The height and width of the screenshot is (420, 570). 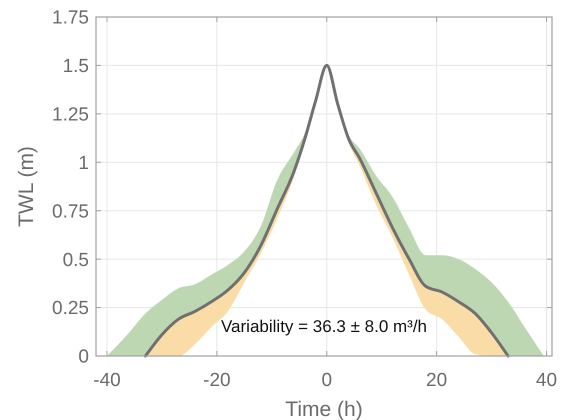 What do you see at coordinates (217, 380) in the screenshot?
I see `x-tick-label: -20` at bounding box center [217, 380].